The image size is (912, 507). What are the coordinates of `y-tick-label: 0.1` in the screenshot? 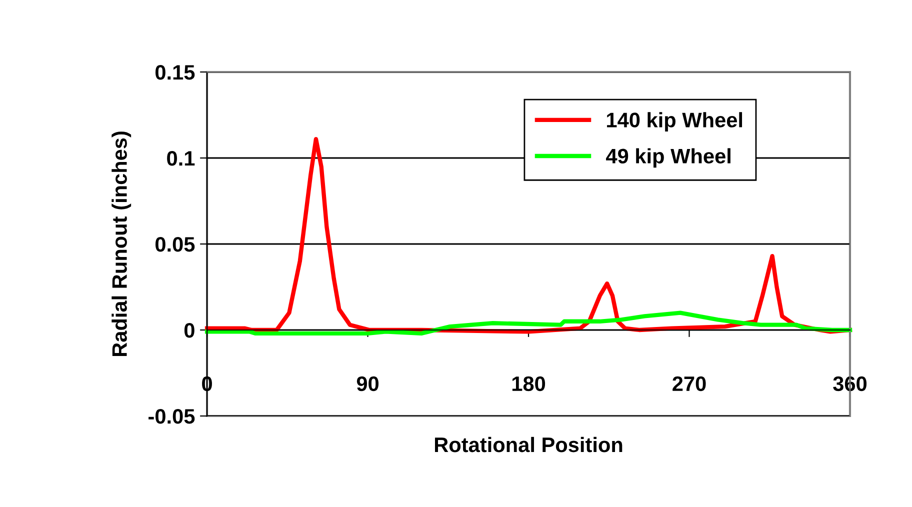 It's located at (181, 158).